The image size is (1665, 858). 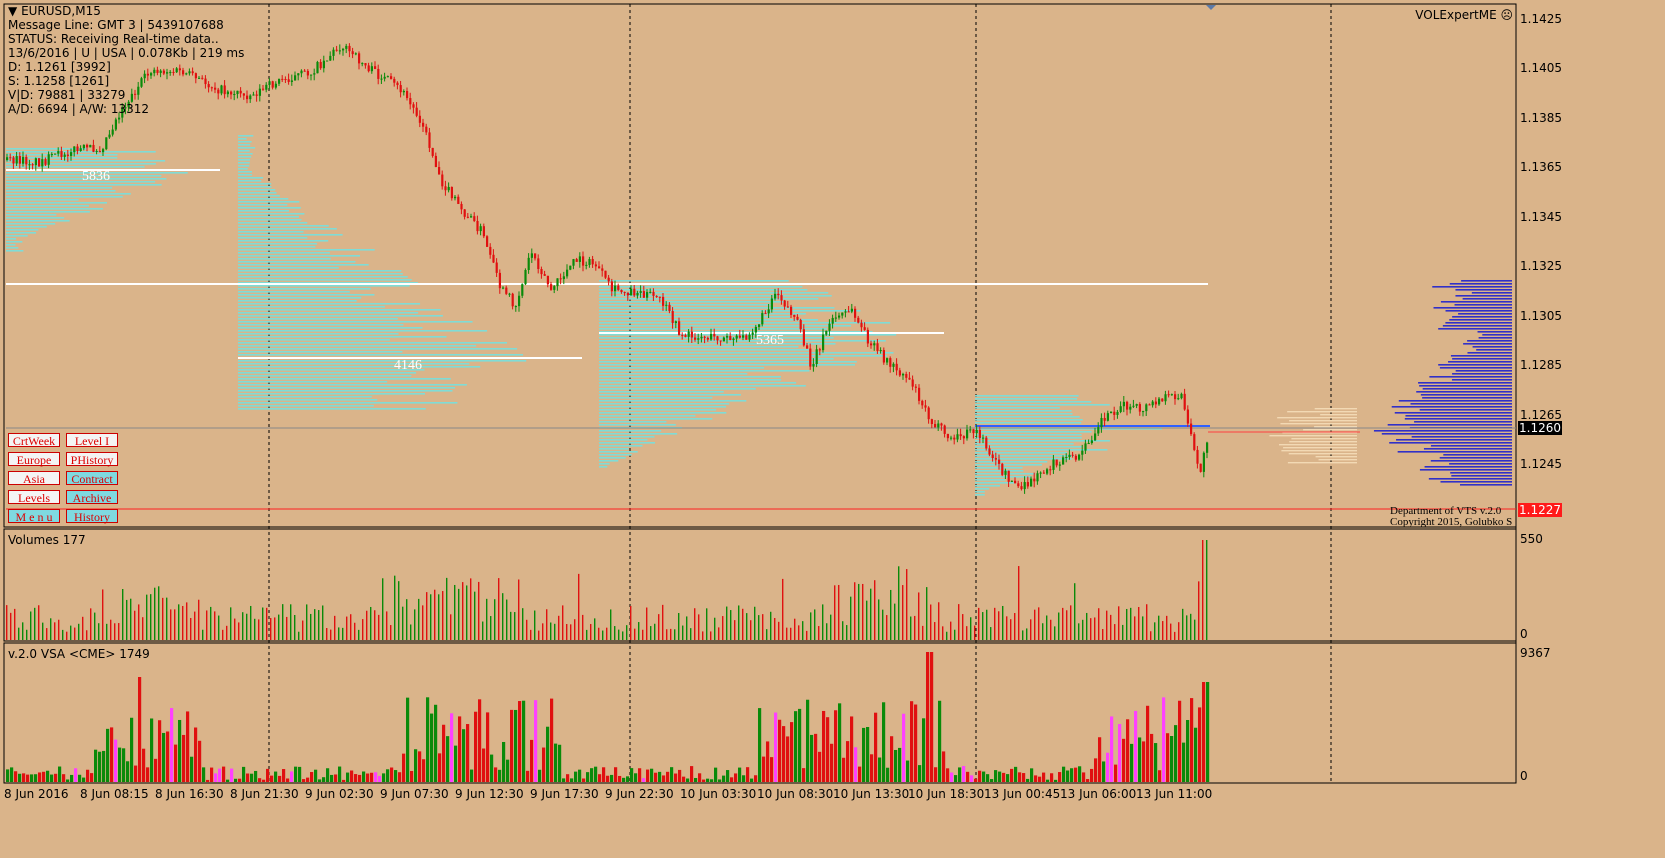 What do you see at coordinates (92, 478) in the screenshot?
I see `btn-contract: Contract` at bounding box center [92, 478].